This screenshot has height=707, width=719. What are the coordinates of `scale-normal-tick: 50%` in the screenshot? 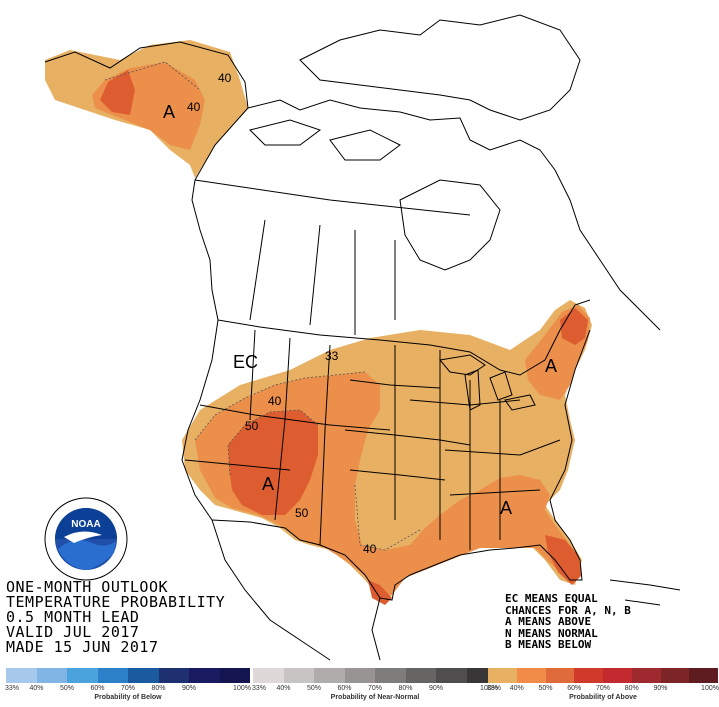 It's located at (314, 688).